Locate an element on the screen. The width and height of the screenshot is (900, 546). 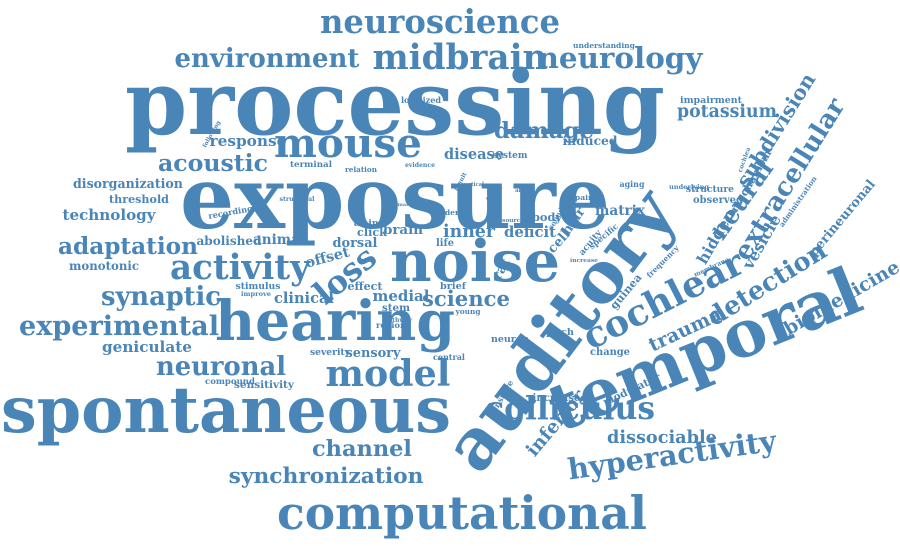
word-region: region is located at coordinates (391, 324).